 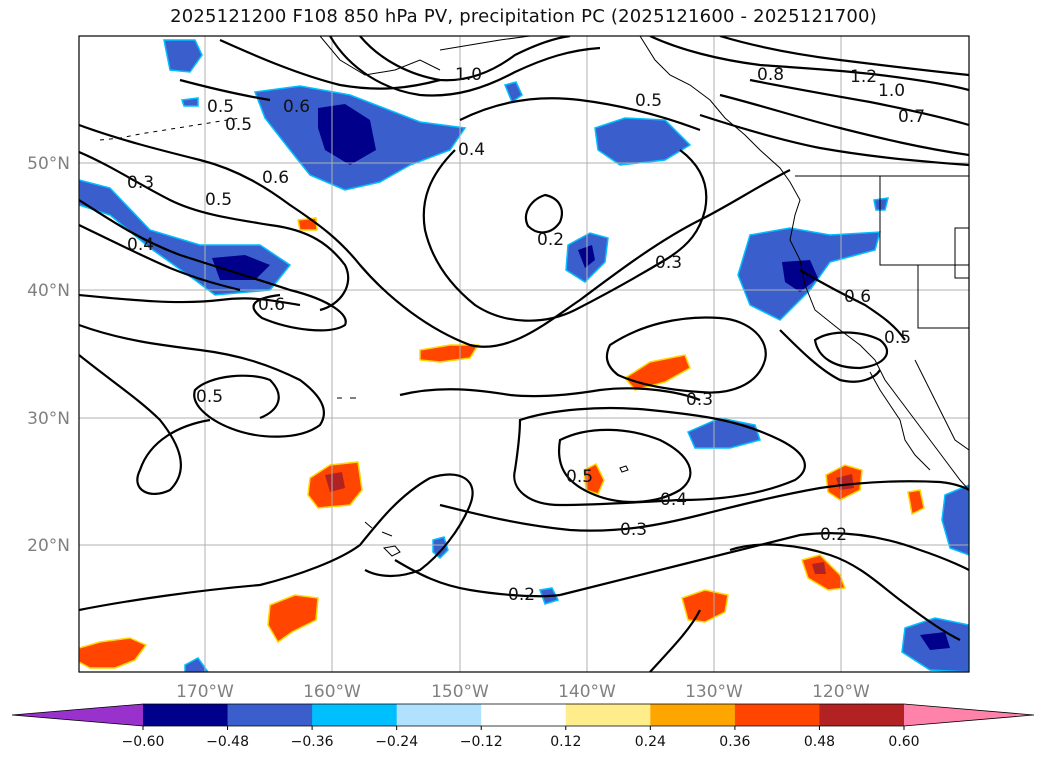 I want to click on colorbar-tick-label: 0.24, so click(x=650, y=742).